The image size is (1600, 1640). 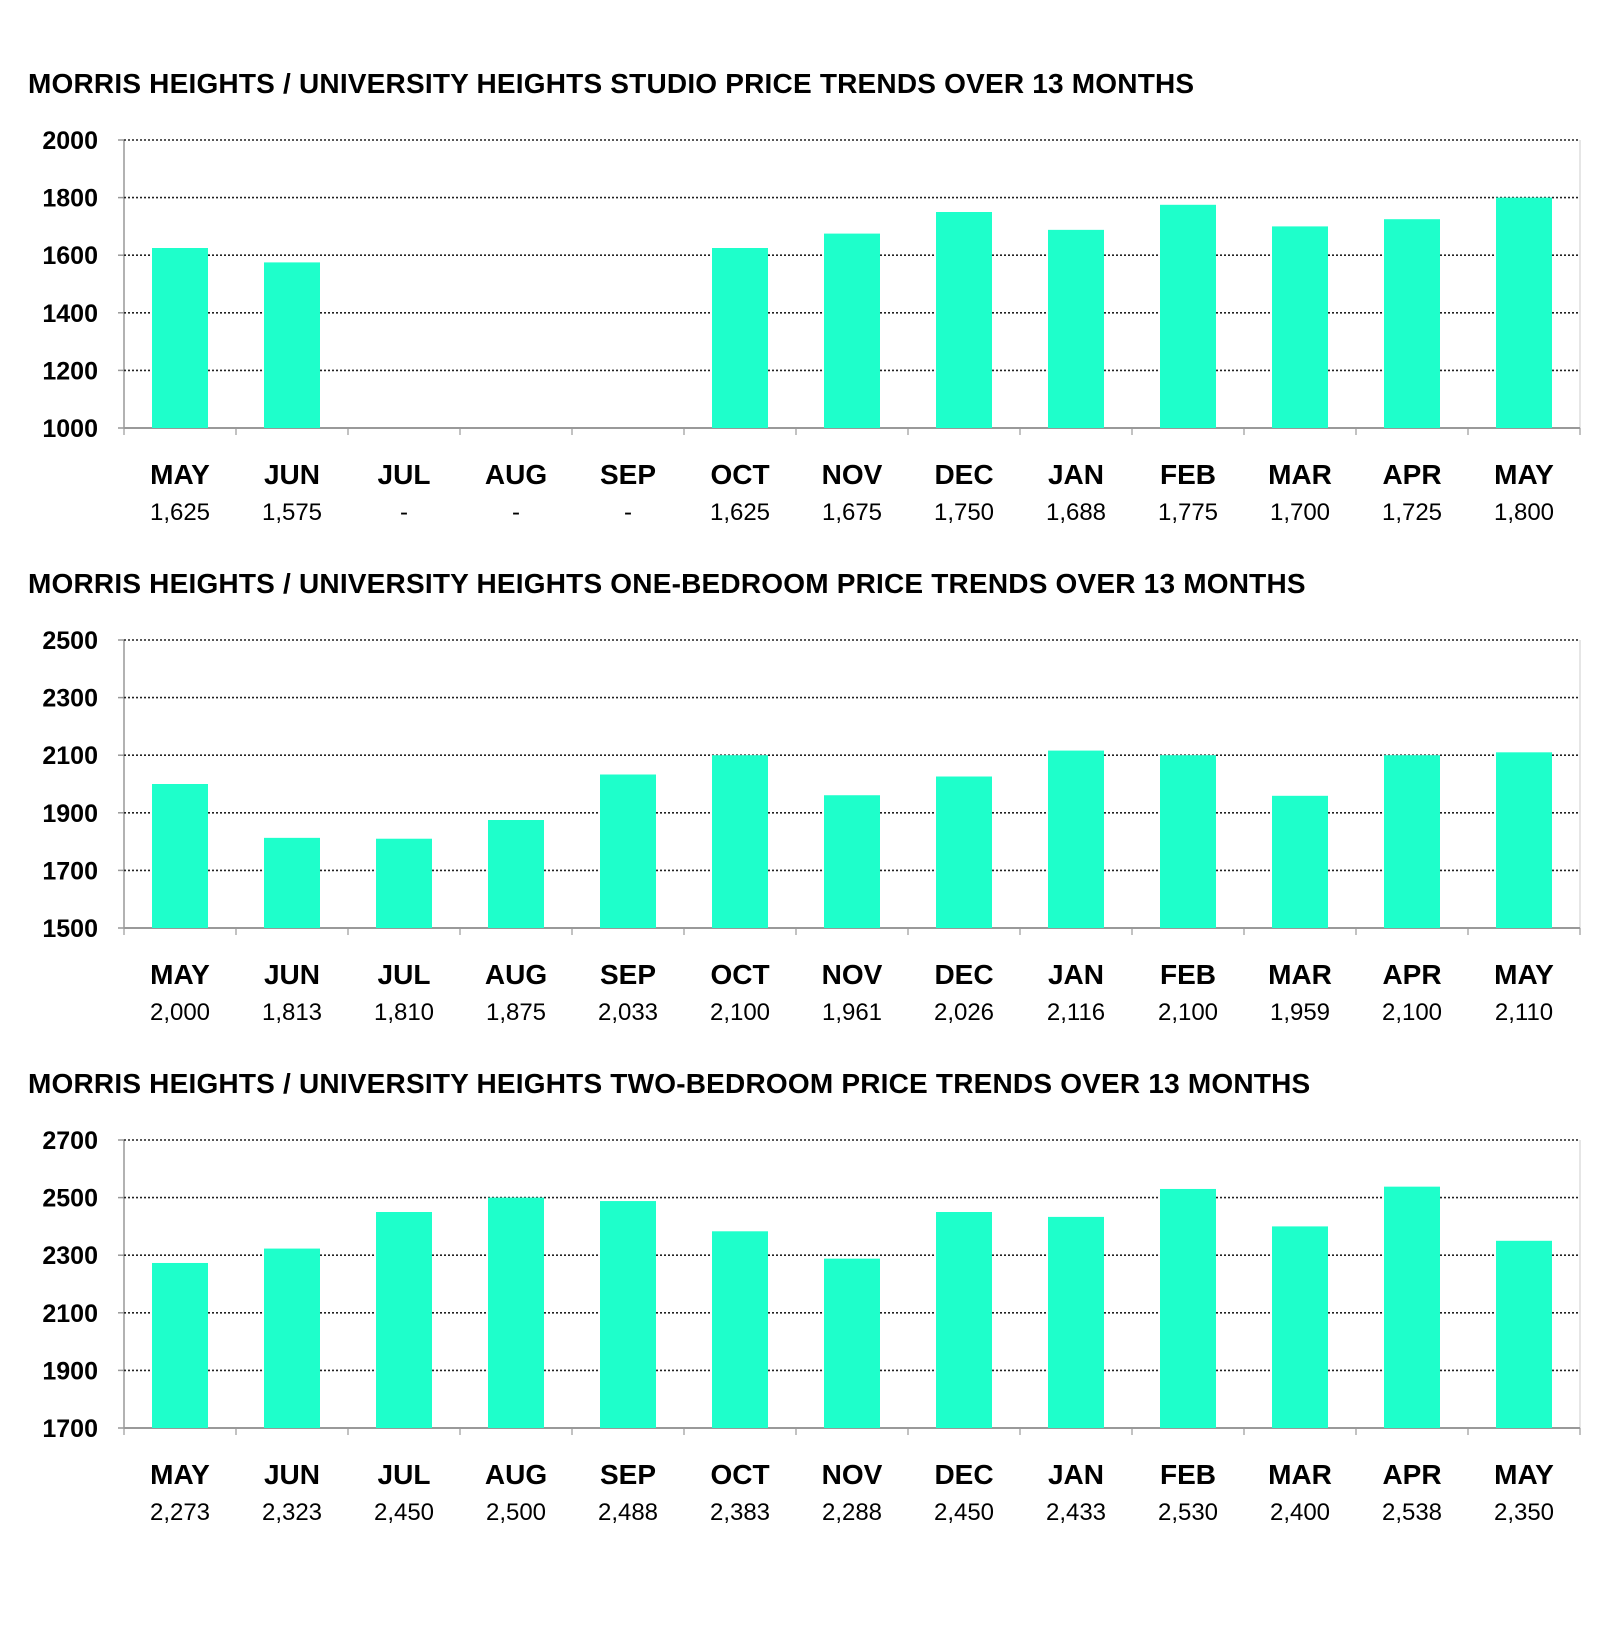 I want to click on data-value-label: 2,323, so click(x=292, y=1512).